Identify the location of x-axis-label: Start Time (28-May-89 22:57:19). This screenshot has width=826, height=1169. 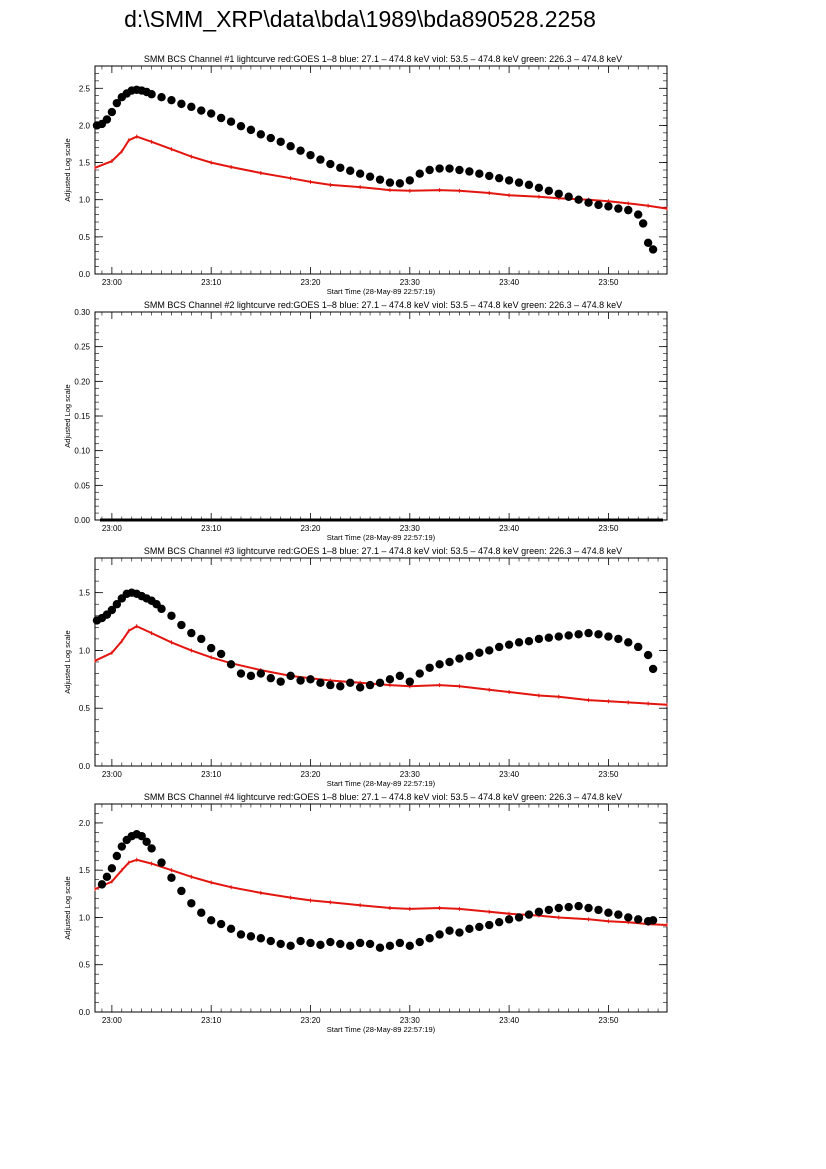
(381, 1029).